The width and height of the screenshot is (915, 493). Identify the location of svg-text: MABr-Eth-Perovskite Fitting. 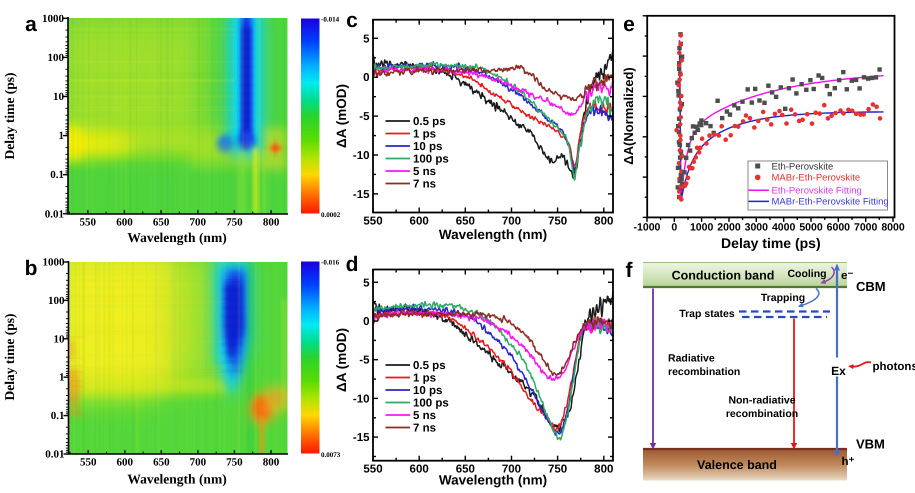
(830, 202).